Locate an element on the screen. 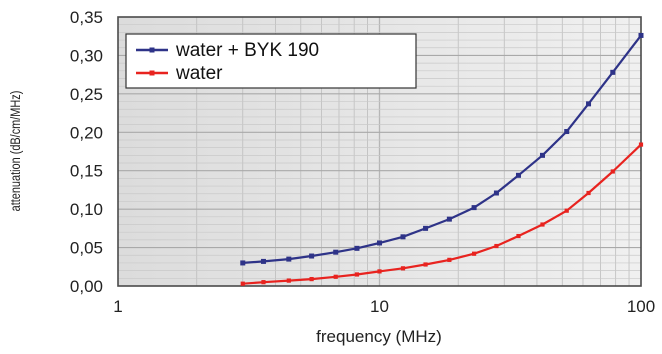  legend-label: water + BYK 190 is located at coordinates (247, 50).